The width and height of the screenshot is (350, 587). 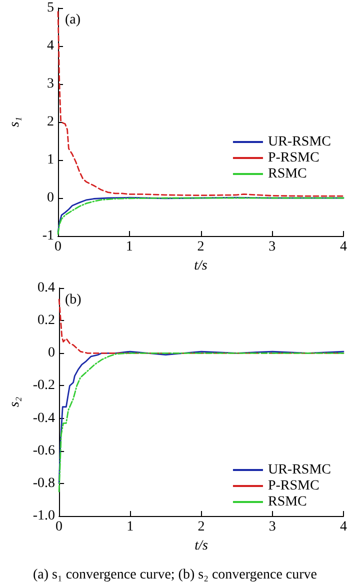 I want to click on y-tick-label: -1.0, so click(x=44, y=516).